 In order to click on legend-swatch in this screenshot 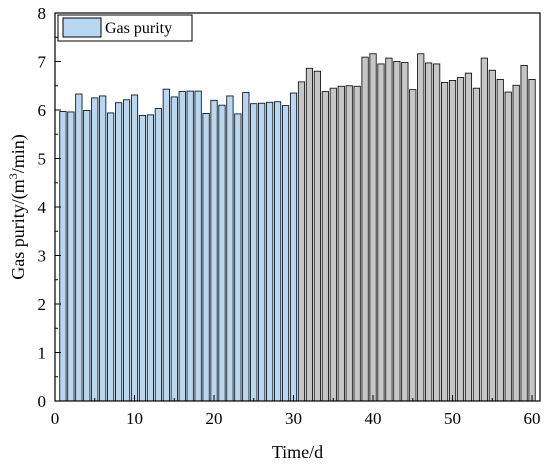, I will do `click(82, 27)`.